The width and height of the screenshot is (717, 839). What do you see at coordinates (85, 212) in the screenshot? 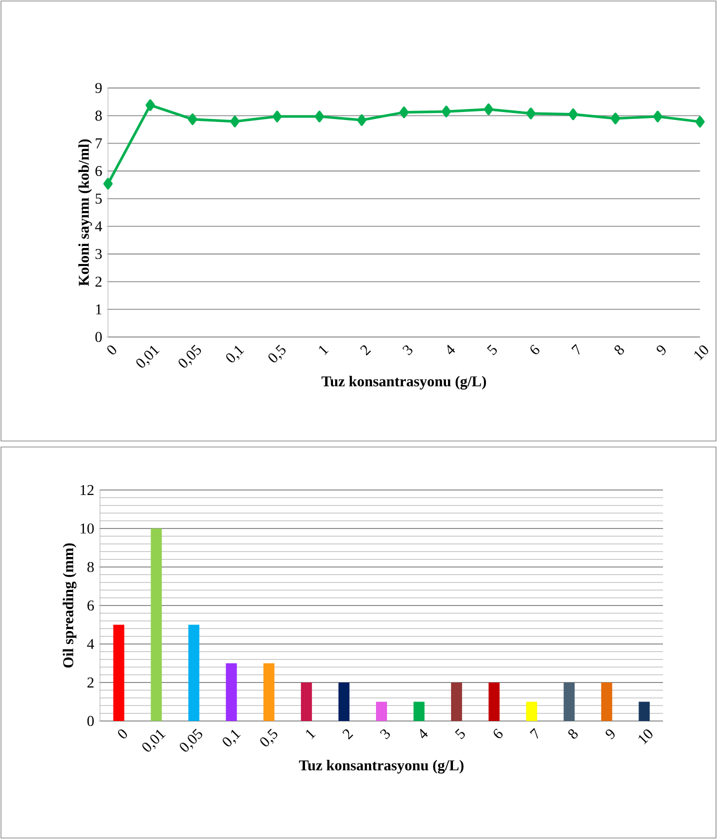
I see `y-axis-title: Koloni sayımı (kob/ml)` at bounding box center [85, 212].